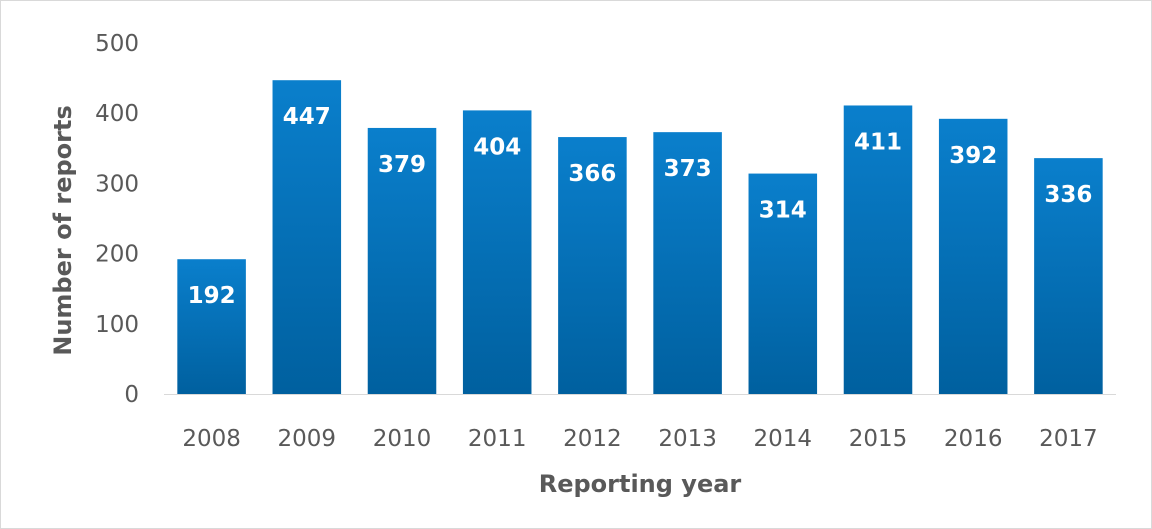 This screenshot has width=1152, height=529. What do you see at coordinates (1068, 195) in the screenshot?
I see `bar-value-label: 336` at bounding box center [1068, 195].